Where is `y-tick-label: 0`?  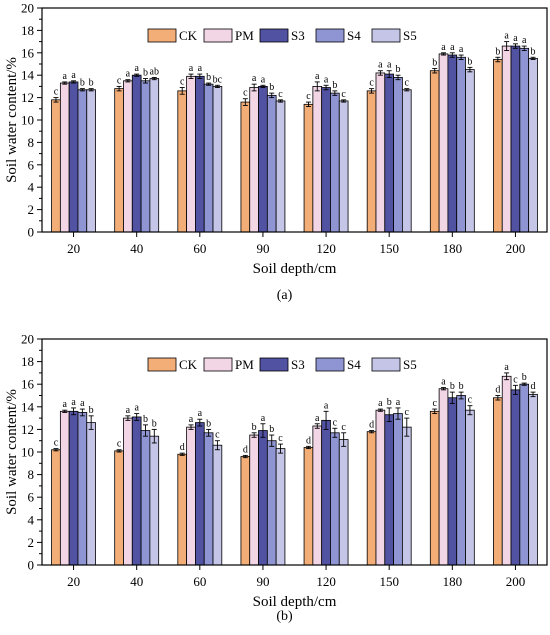 y-tick-label: 0 is located at coordinates (31, 232).